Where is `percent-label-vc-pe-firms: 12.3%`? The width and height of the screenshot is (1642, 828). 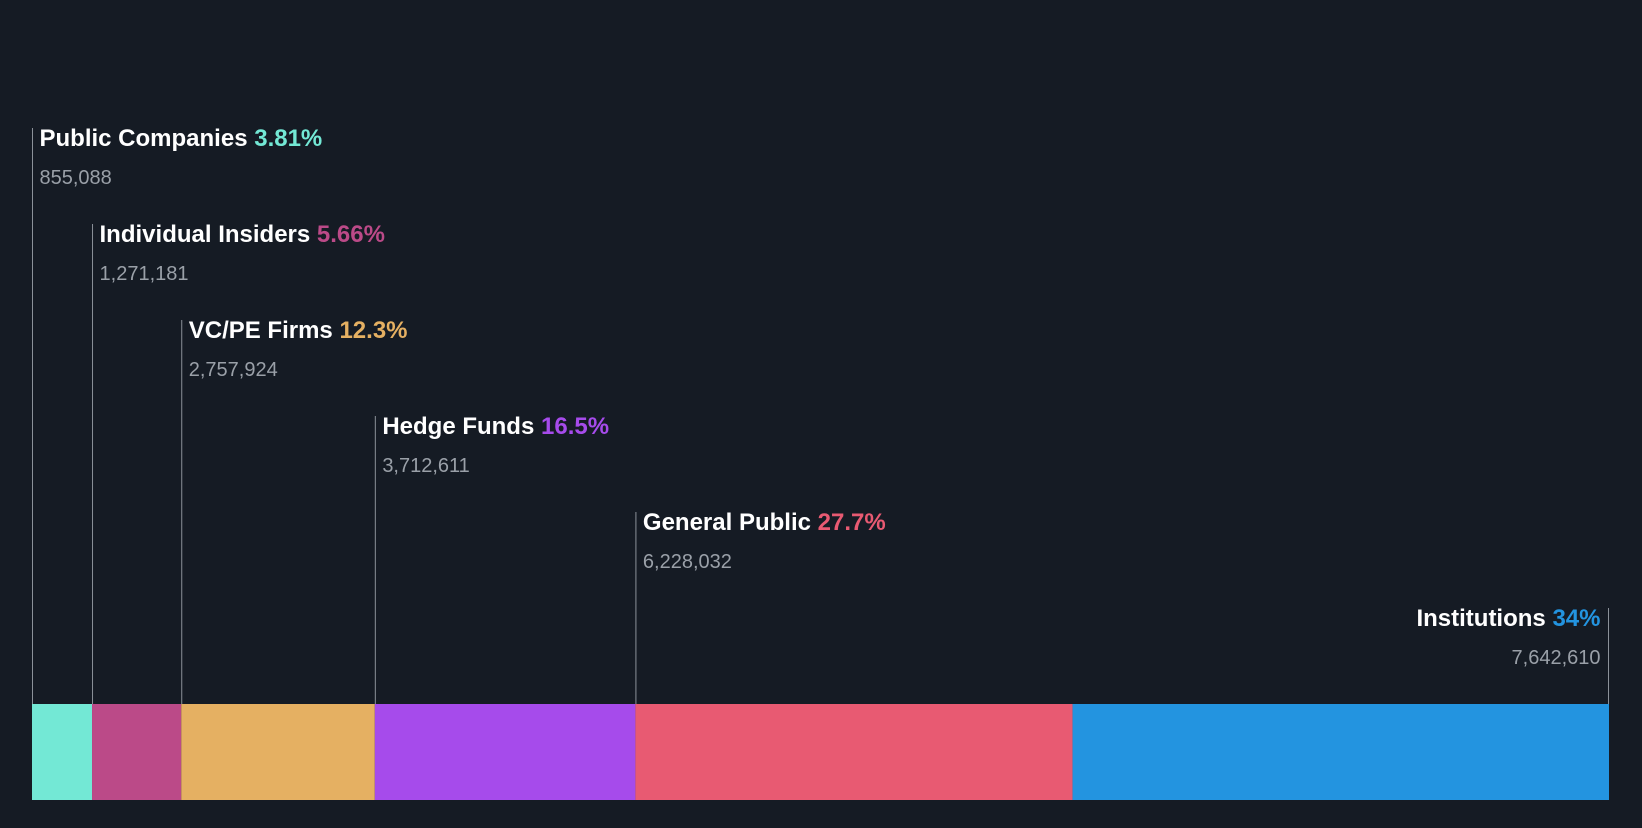 percent-label-vc-pe-firms: 12.3% is located at coordinates (373, 330).